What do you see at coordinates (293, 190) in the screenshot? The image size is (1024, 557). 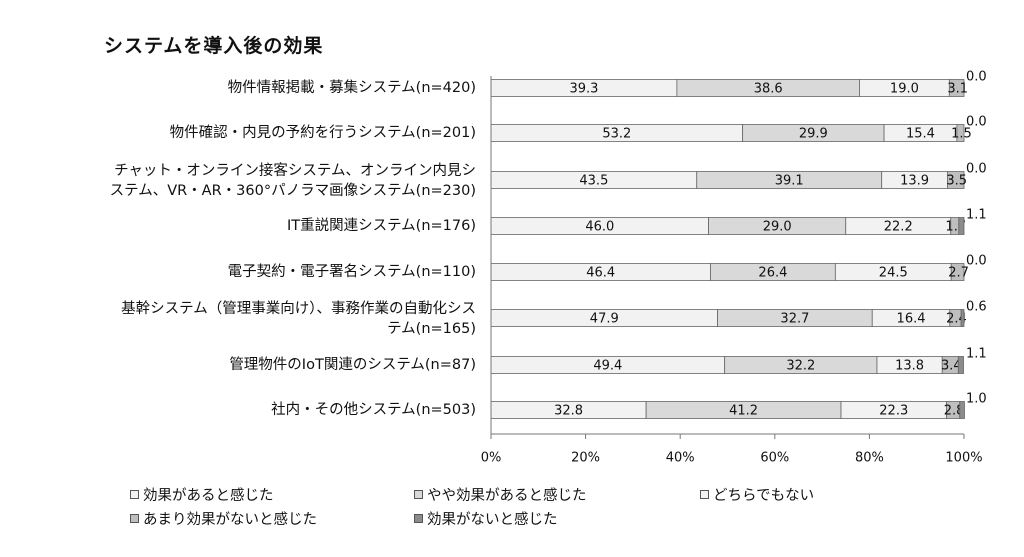 I see `category-label: ステム、VR・AR・360°パノラマ画像システム(n=230)` at bounding box center [293, 190].